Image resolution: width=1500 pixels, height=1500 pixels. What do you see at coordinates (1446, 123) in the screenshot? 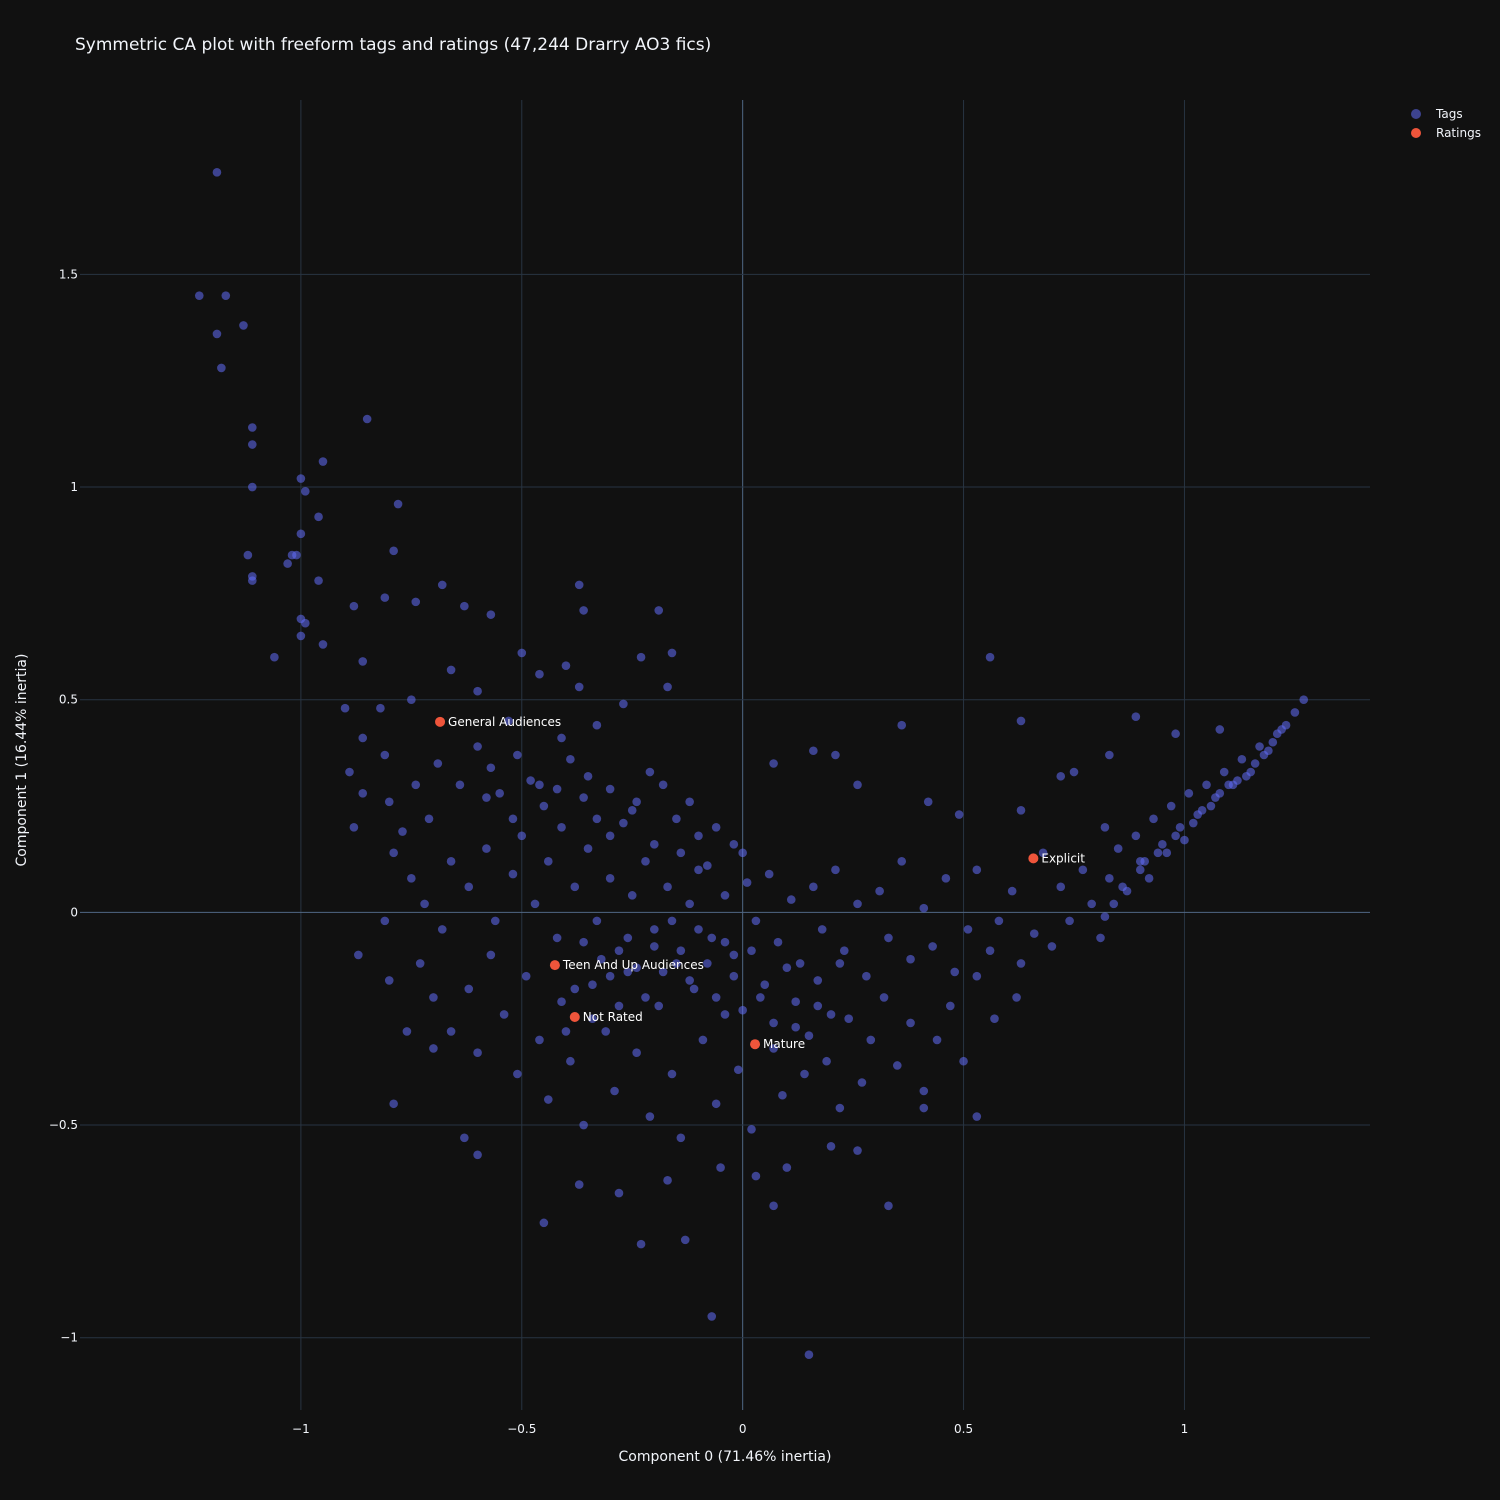
I see `legend: Tags Ratings` at bounding box center [1446, 123].